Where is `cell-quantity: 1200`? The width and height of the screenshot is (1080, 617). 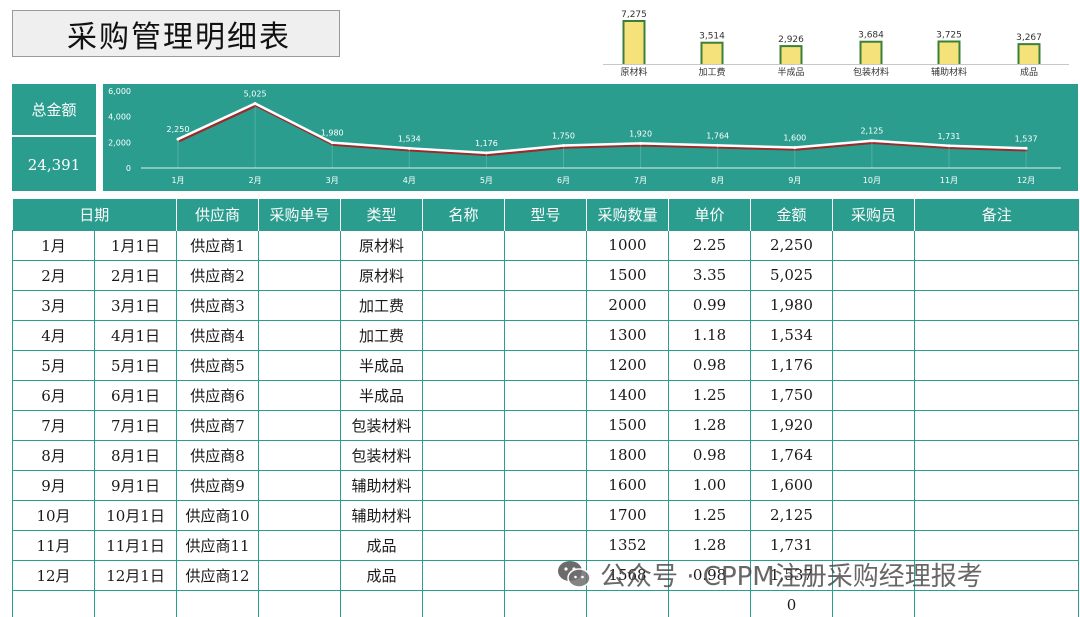 cell-quantity: 1200 is located at coordinates (628, 365).